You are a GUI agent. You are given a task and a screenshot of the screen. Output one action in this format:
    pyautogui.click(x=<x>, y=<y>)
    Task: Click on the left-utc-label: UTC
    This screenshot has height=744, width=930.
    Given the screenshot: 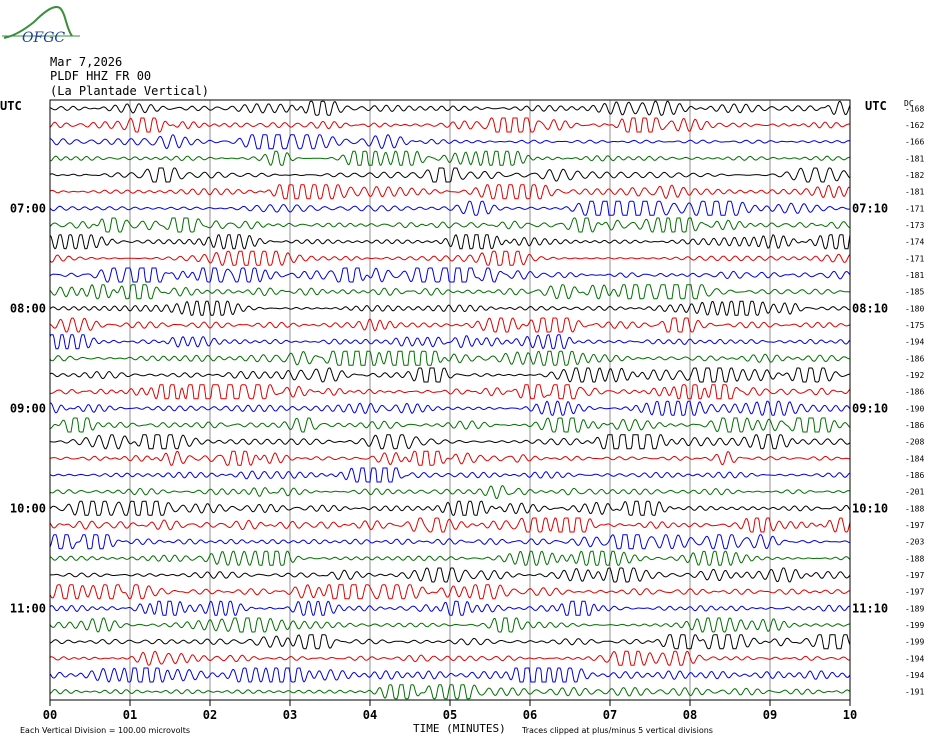 What is the action you would take?
    pyautogui.click(x=11, y=106)
    